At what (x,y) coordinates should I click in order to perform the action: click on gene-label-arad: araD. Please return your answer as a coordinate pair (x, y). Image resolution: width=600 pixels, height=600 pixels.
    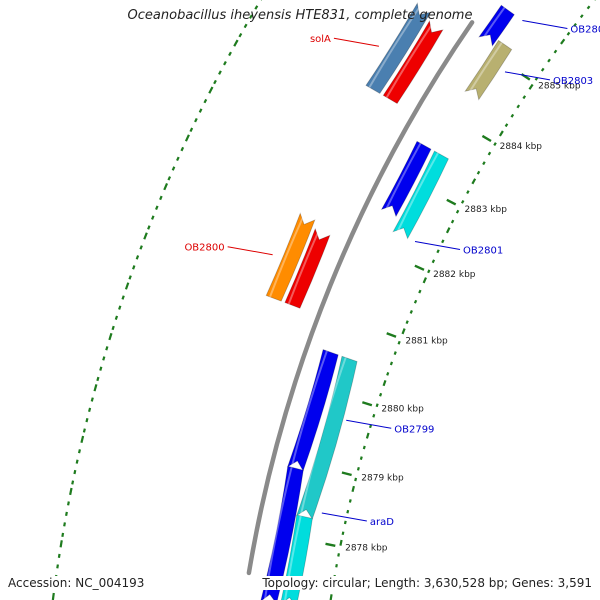
    Looking at the image, I should click on (382, 522).